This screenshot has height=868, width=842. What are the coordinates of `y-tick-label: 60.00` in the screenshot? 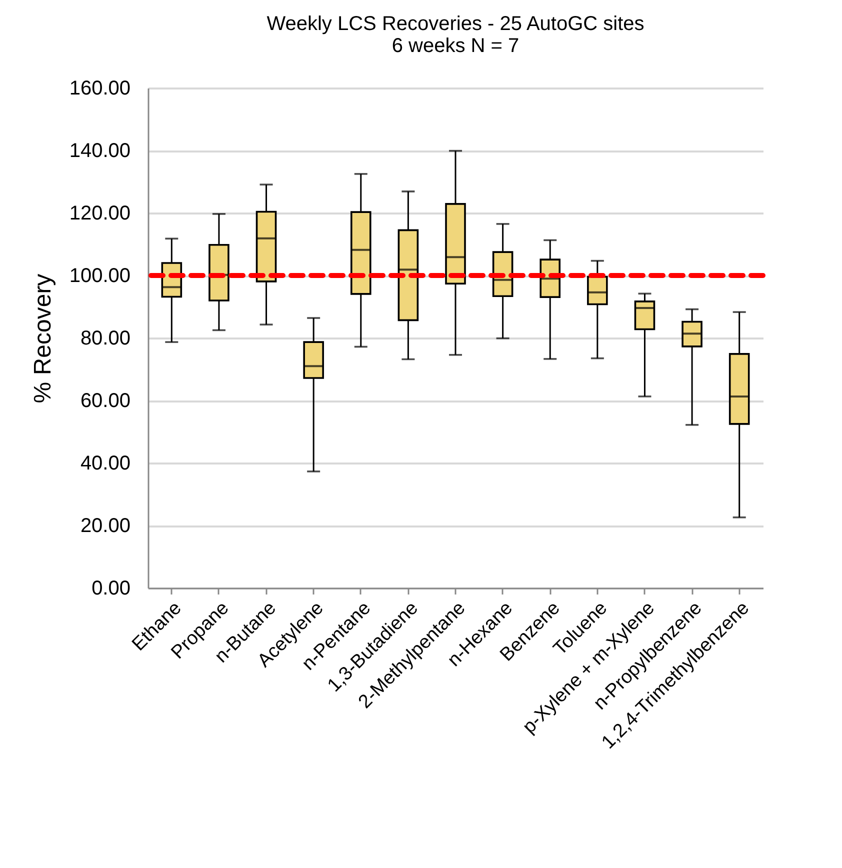 It's located at (105, 401).